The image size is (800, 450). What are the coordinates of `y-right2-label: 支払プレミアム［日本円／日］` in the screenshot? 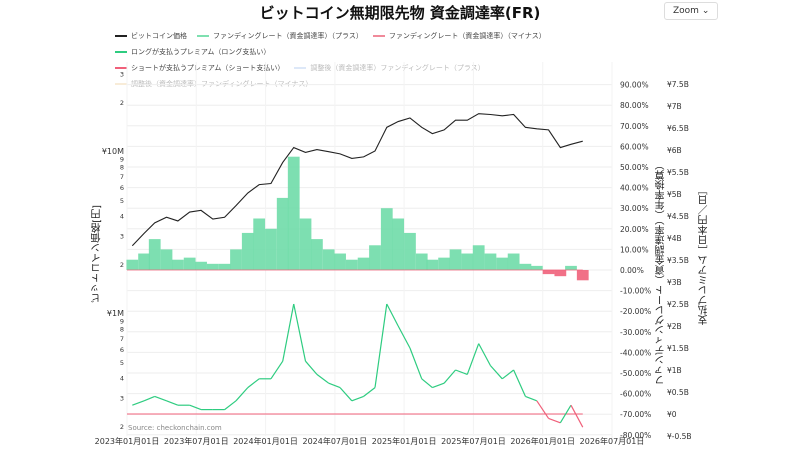 It's located at (704, 255).